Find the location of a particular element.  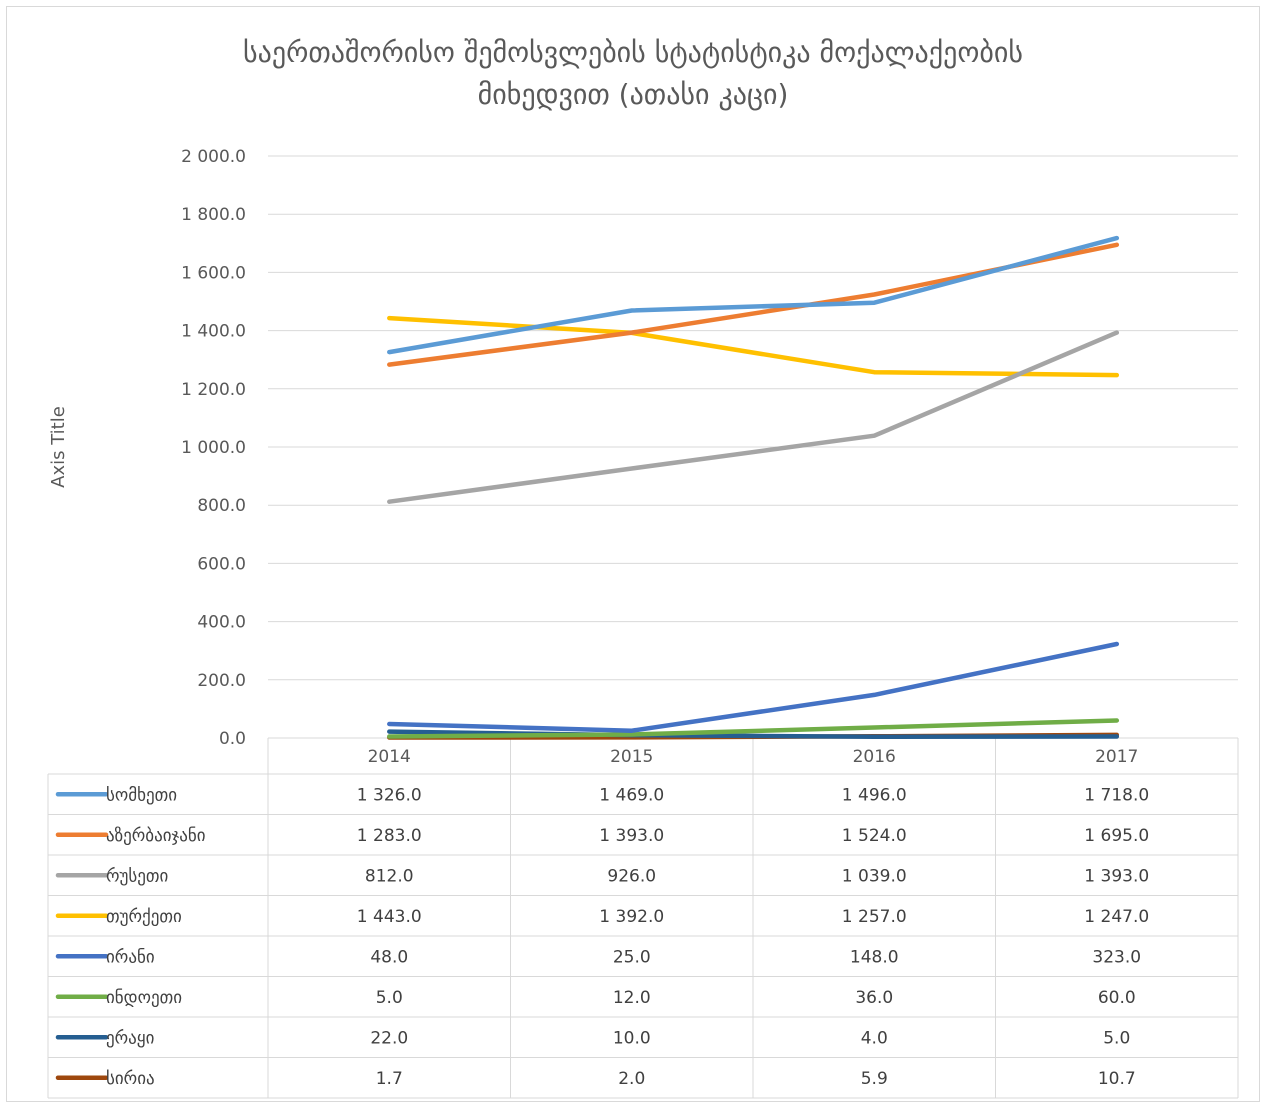

series-name: ერაყი is located at coordinates (130, 1038).